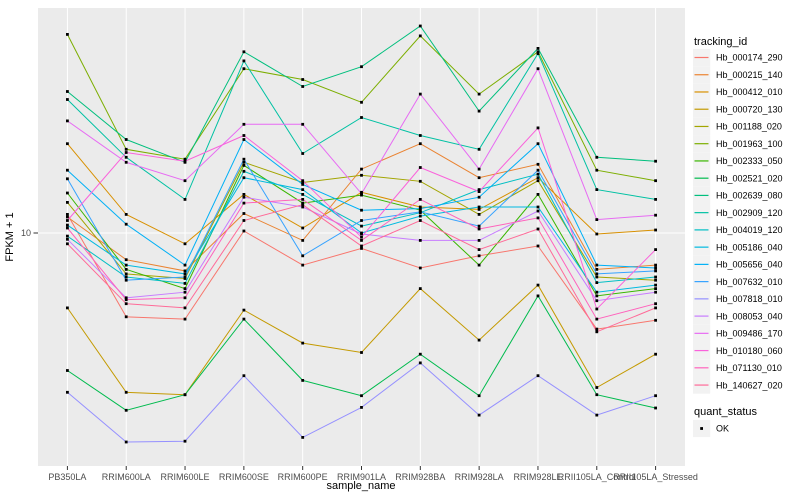 Image resolution: width=800 pixels, height=500 pixels. I want to click on legend-label-Hb_008053_040: Hb_008053_040, so click(749, 316).